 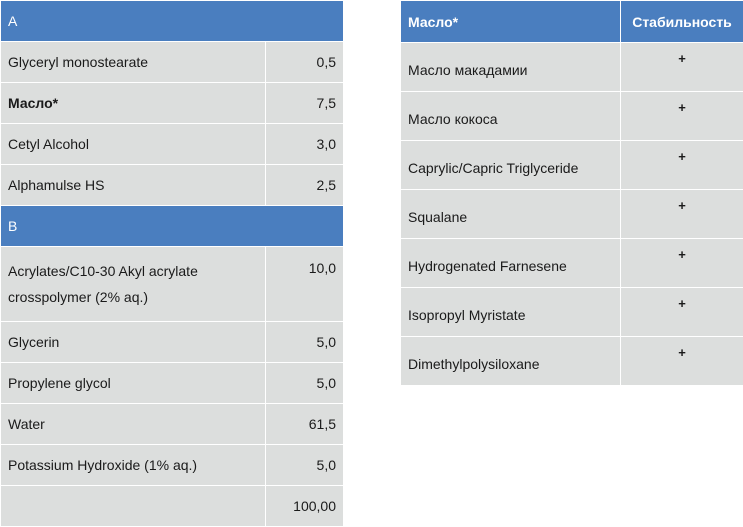 I want to click on table-row: Glyceryl monostearate 0,5, so click(x=172, y=62).